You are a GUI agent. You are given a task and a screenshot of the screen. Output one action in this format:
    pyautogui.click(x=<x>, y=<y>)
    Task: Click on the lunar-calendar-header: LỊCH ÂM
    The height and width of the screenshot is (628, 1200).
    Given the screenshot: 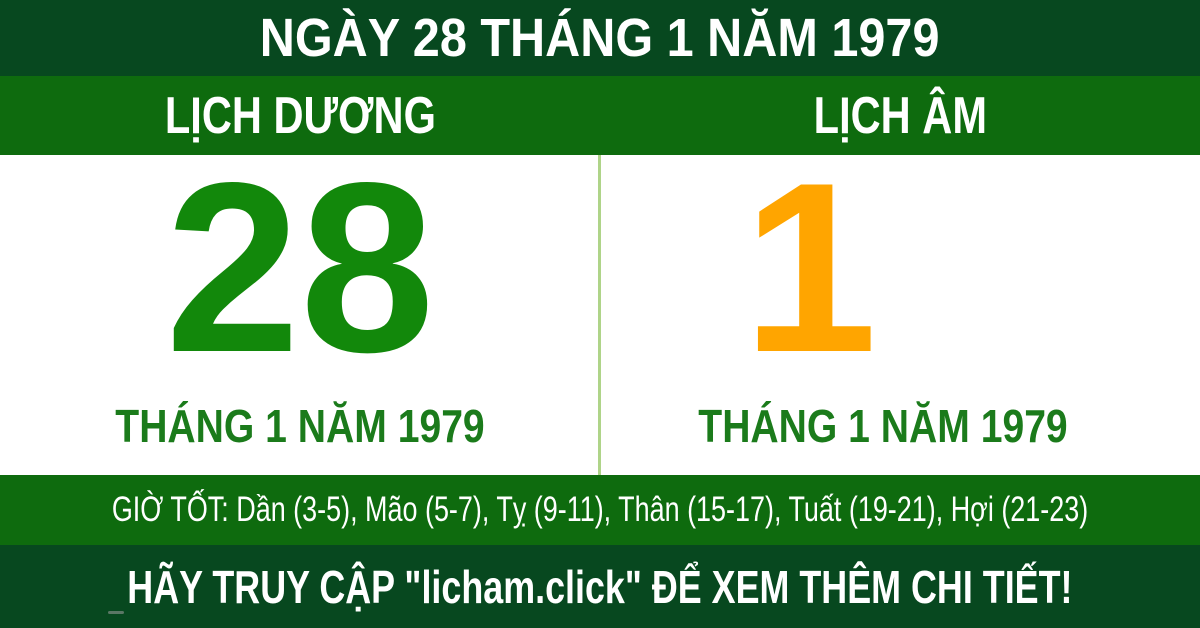 What is the action you would take?
    pyautogui.click(x=900, y=115)
    